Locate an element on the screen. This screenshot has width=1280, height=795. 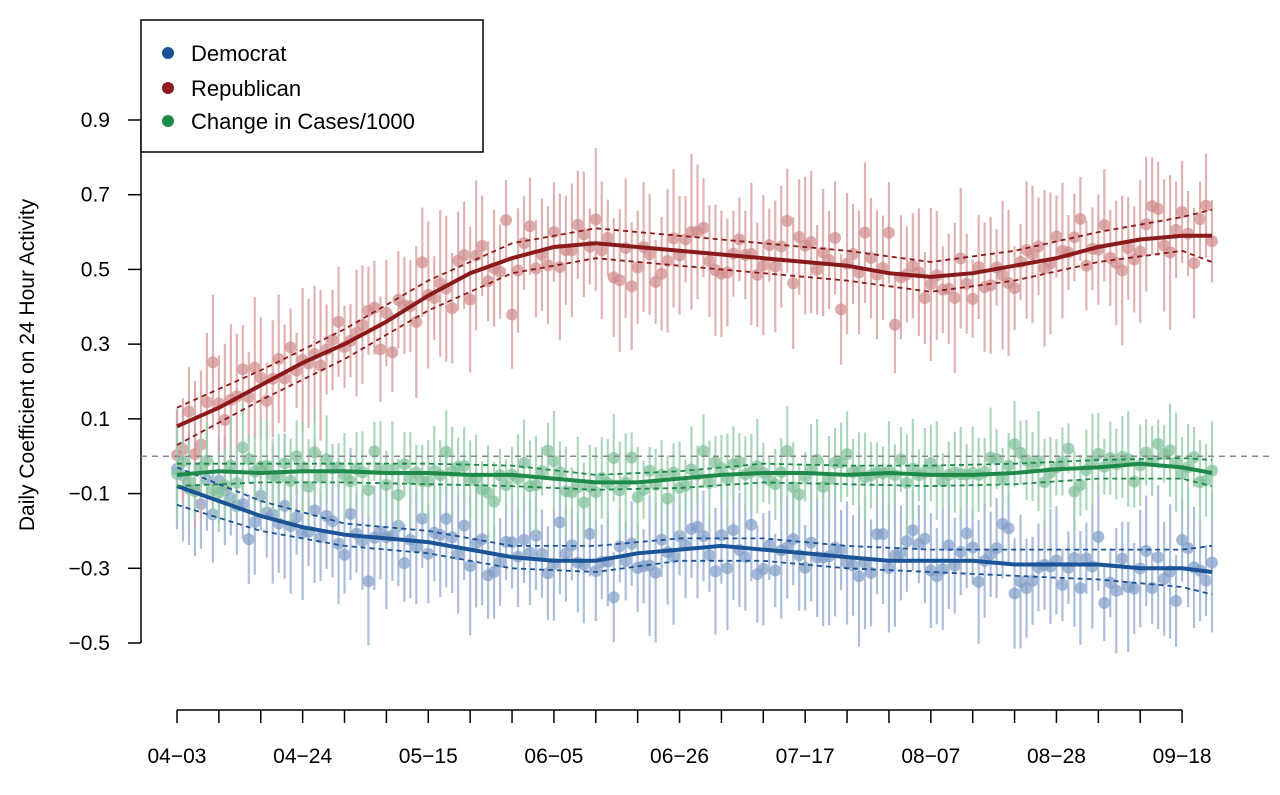
x-tick-label: 08−28 is located at coordinates (1056, 756).